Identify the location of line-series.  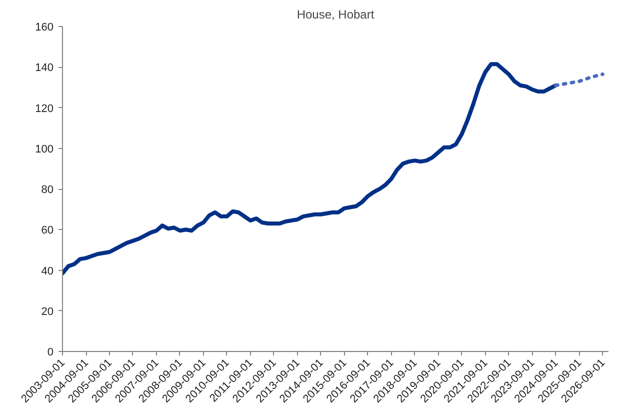
(579, 80).